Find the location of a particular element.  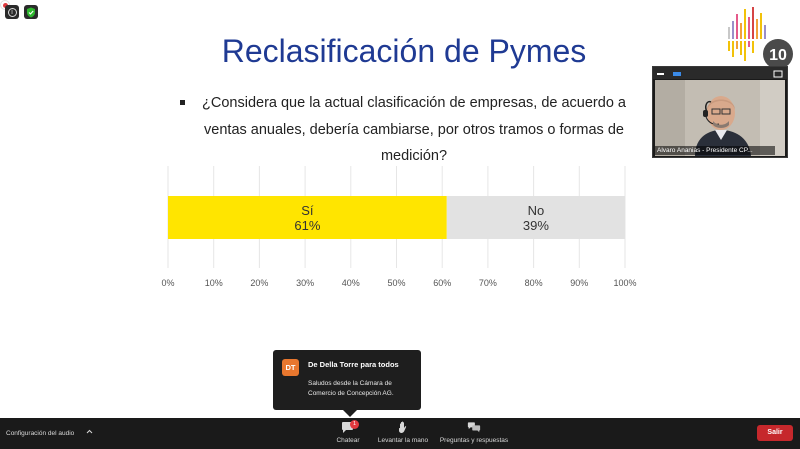

bar-no is located at coordinates (535, 217).